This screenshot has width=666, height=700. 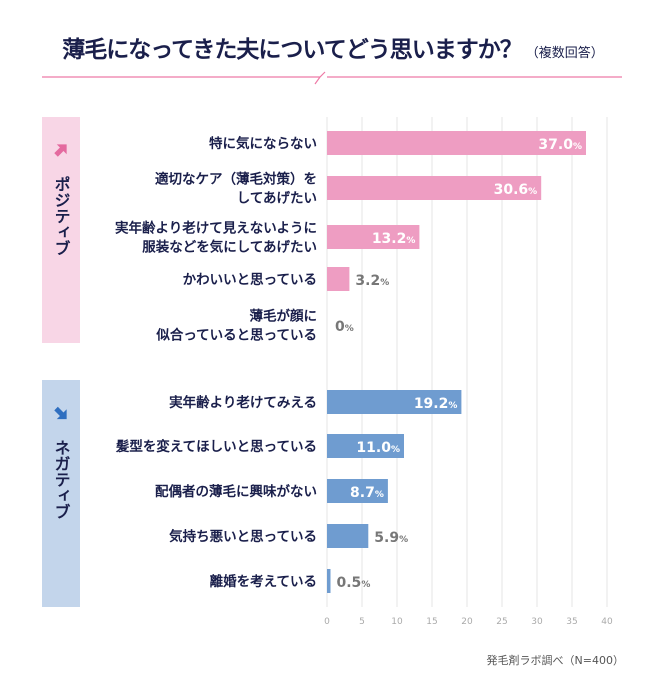 I want to click on x-tick-label: 5, so click(x=362, y=622).